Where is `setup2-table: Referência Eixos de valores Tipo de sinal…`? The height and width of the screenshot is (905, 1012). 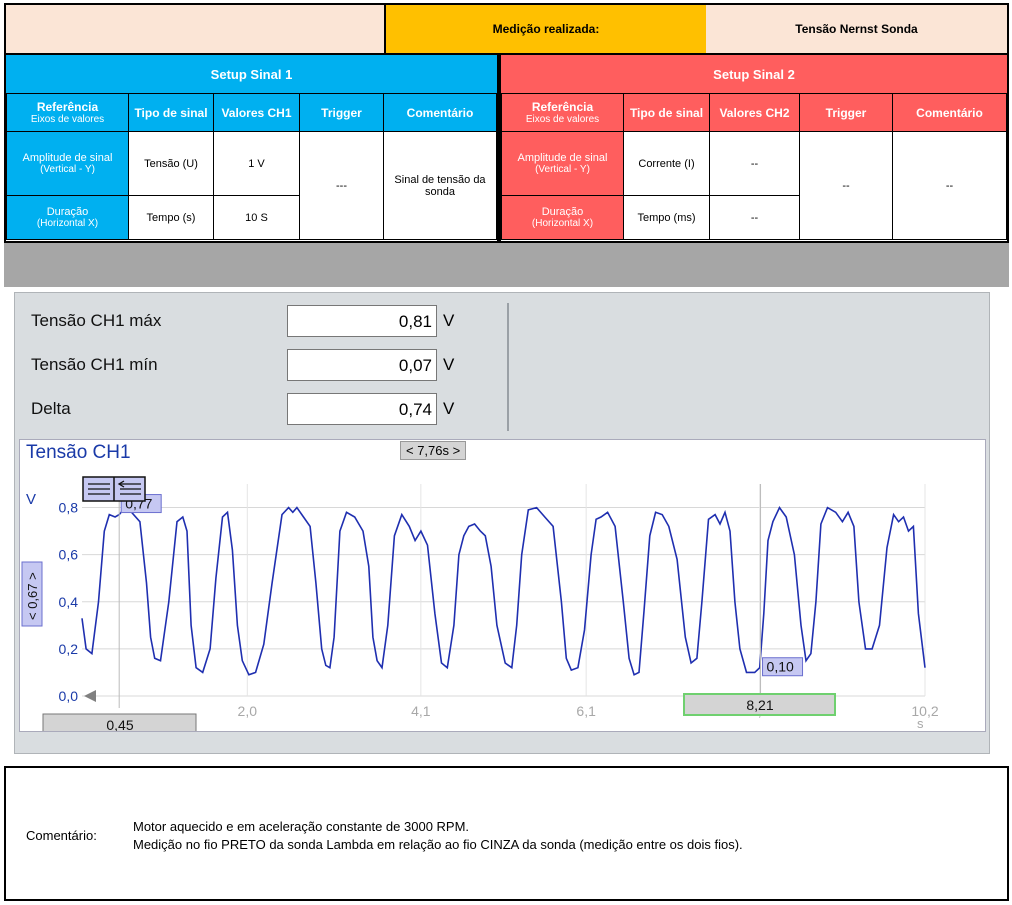 setup2-table: Referência Eixos de valores Tipo de sinal… is located at coordinates (754, 166).